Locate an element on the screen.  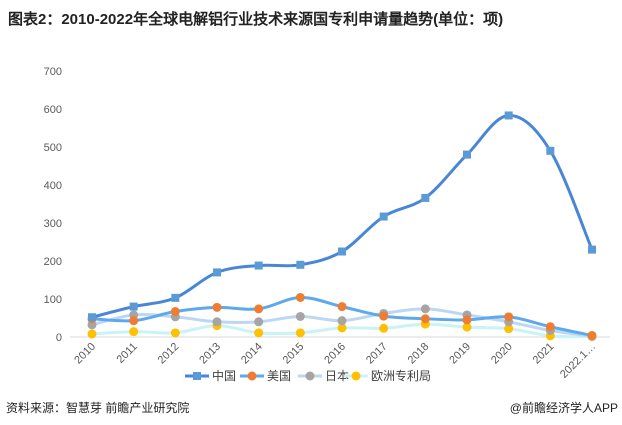
legend-item: 中国 is located at coordinates (210, 375).